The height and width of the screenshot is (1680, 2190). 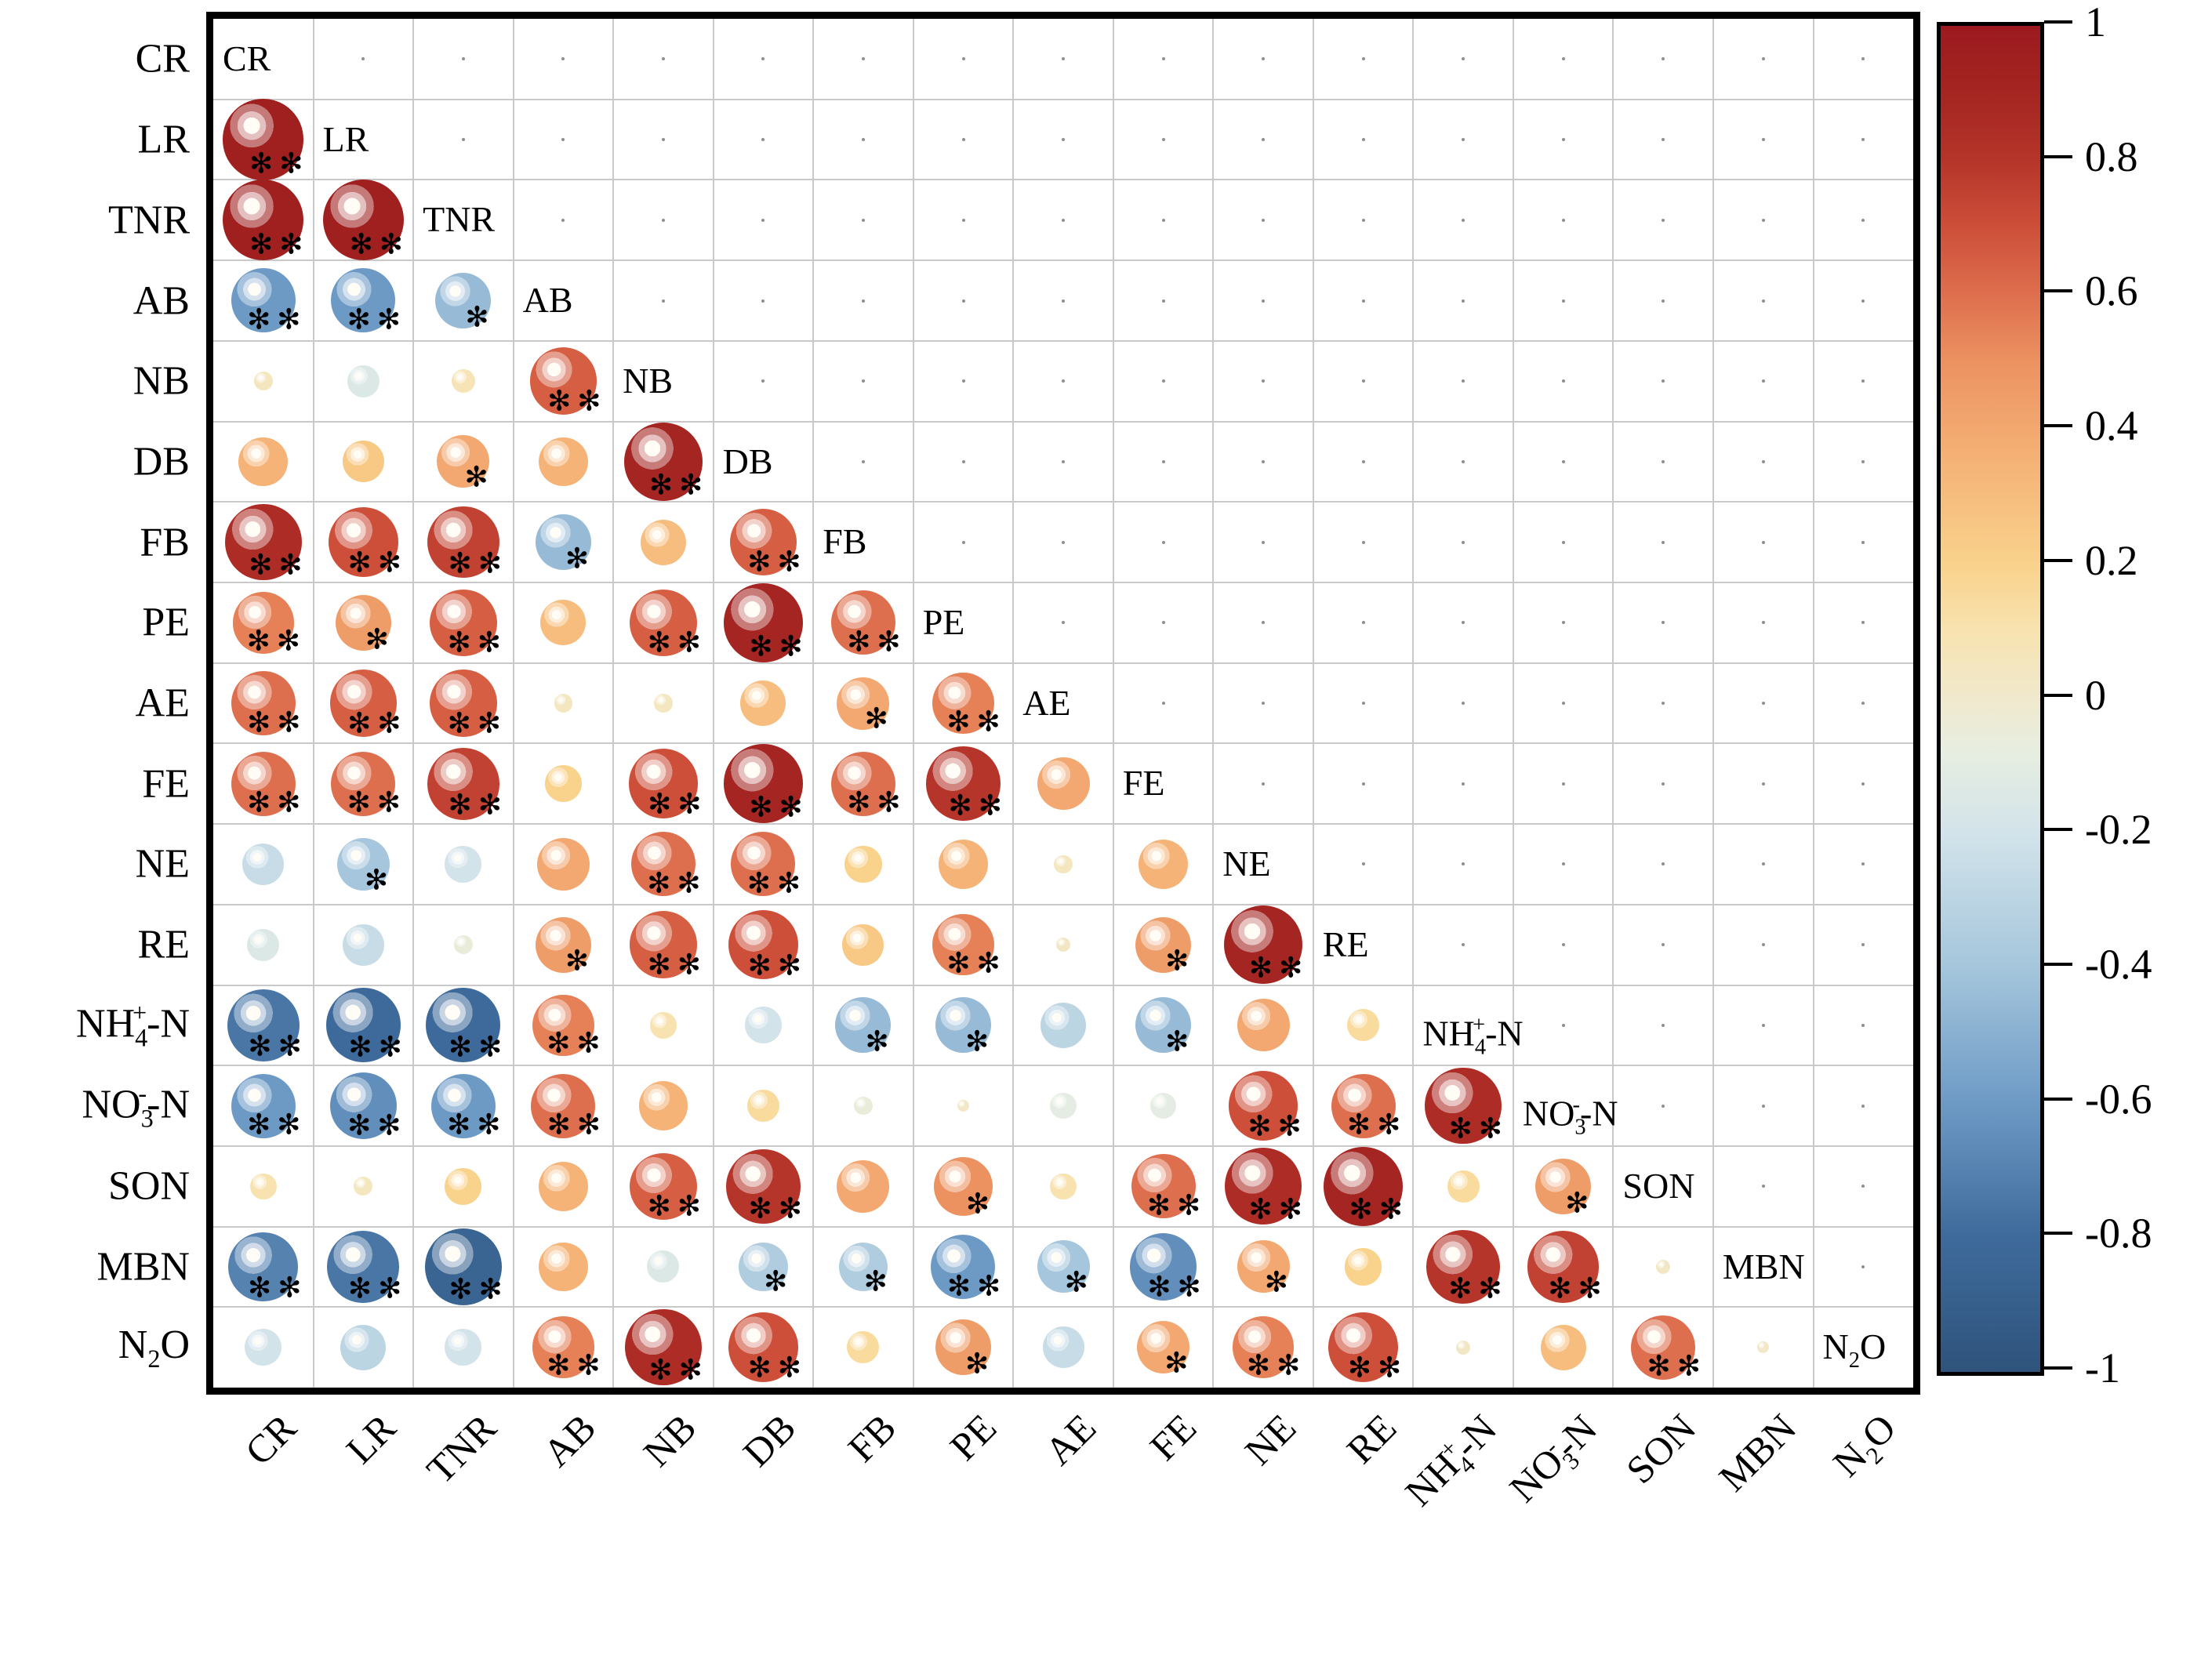 What do you see at coordinates (165, 542) in the screenshot?
I see `label-text: FB` at bounding box center [165, 542].